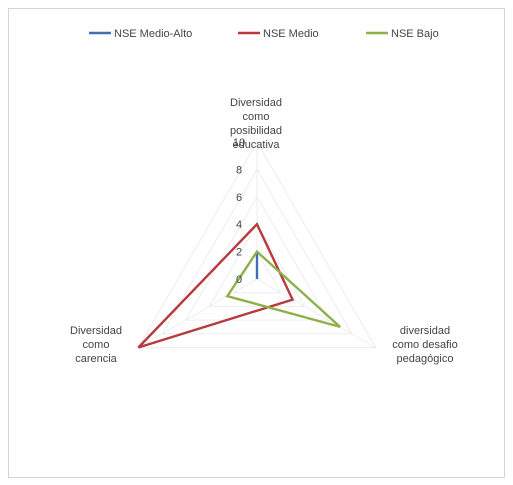  I want to click on axis-label-left: Diversidad, so click(96, 331).